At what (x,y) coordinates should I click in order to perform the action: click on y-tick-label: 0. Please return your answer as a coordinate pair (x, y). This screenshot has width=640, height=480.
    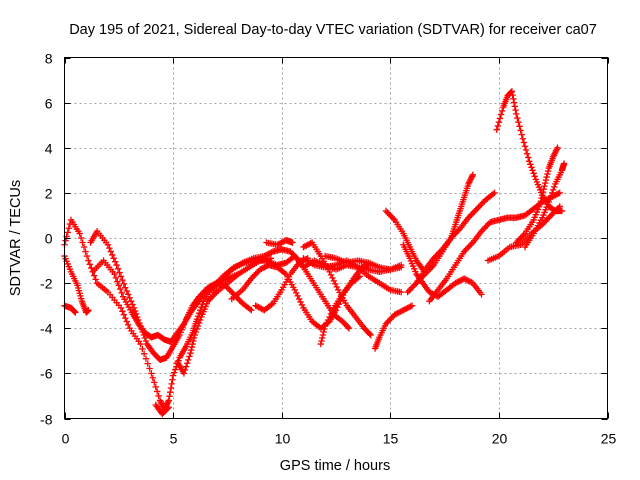
    Looking at the image, I should click on (49, 239).